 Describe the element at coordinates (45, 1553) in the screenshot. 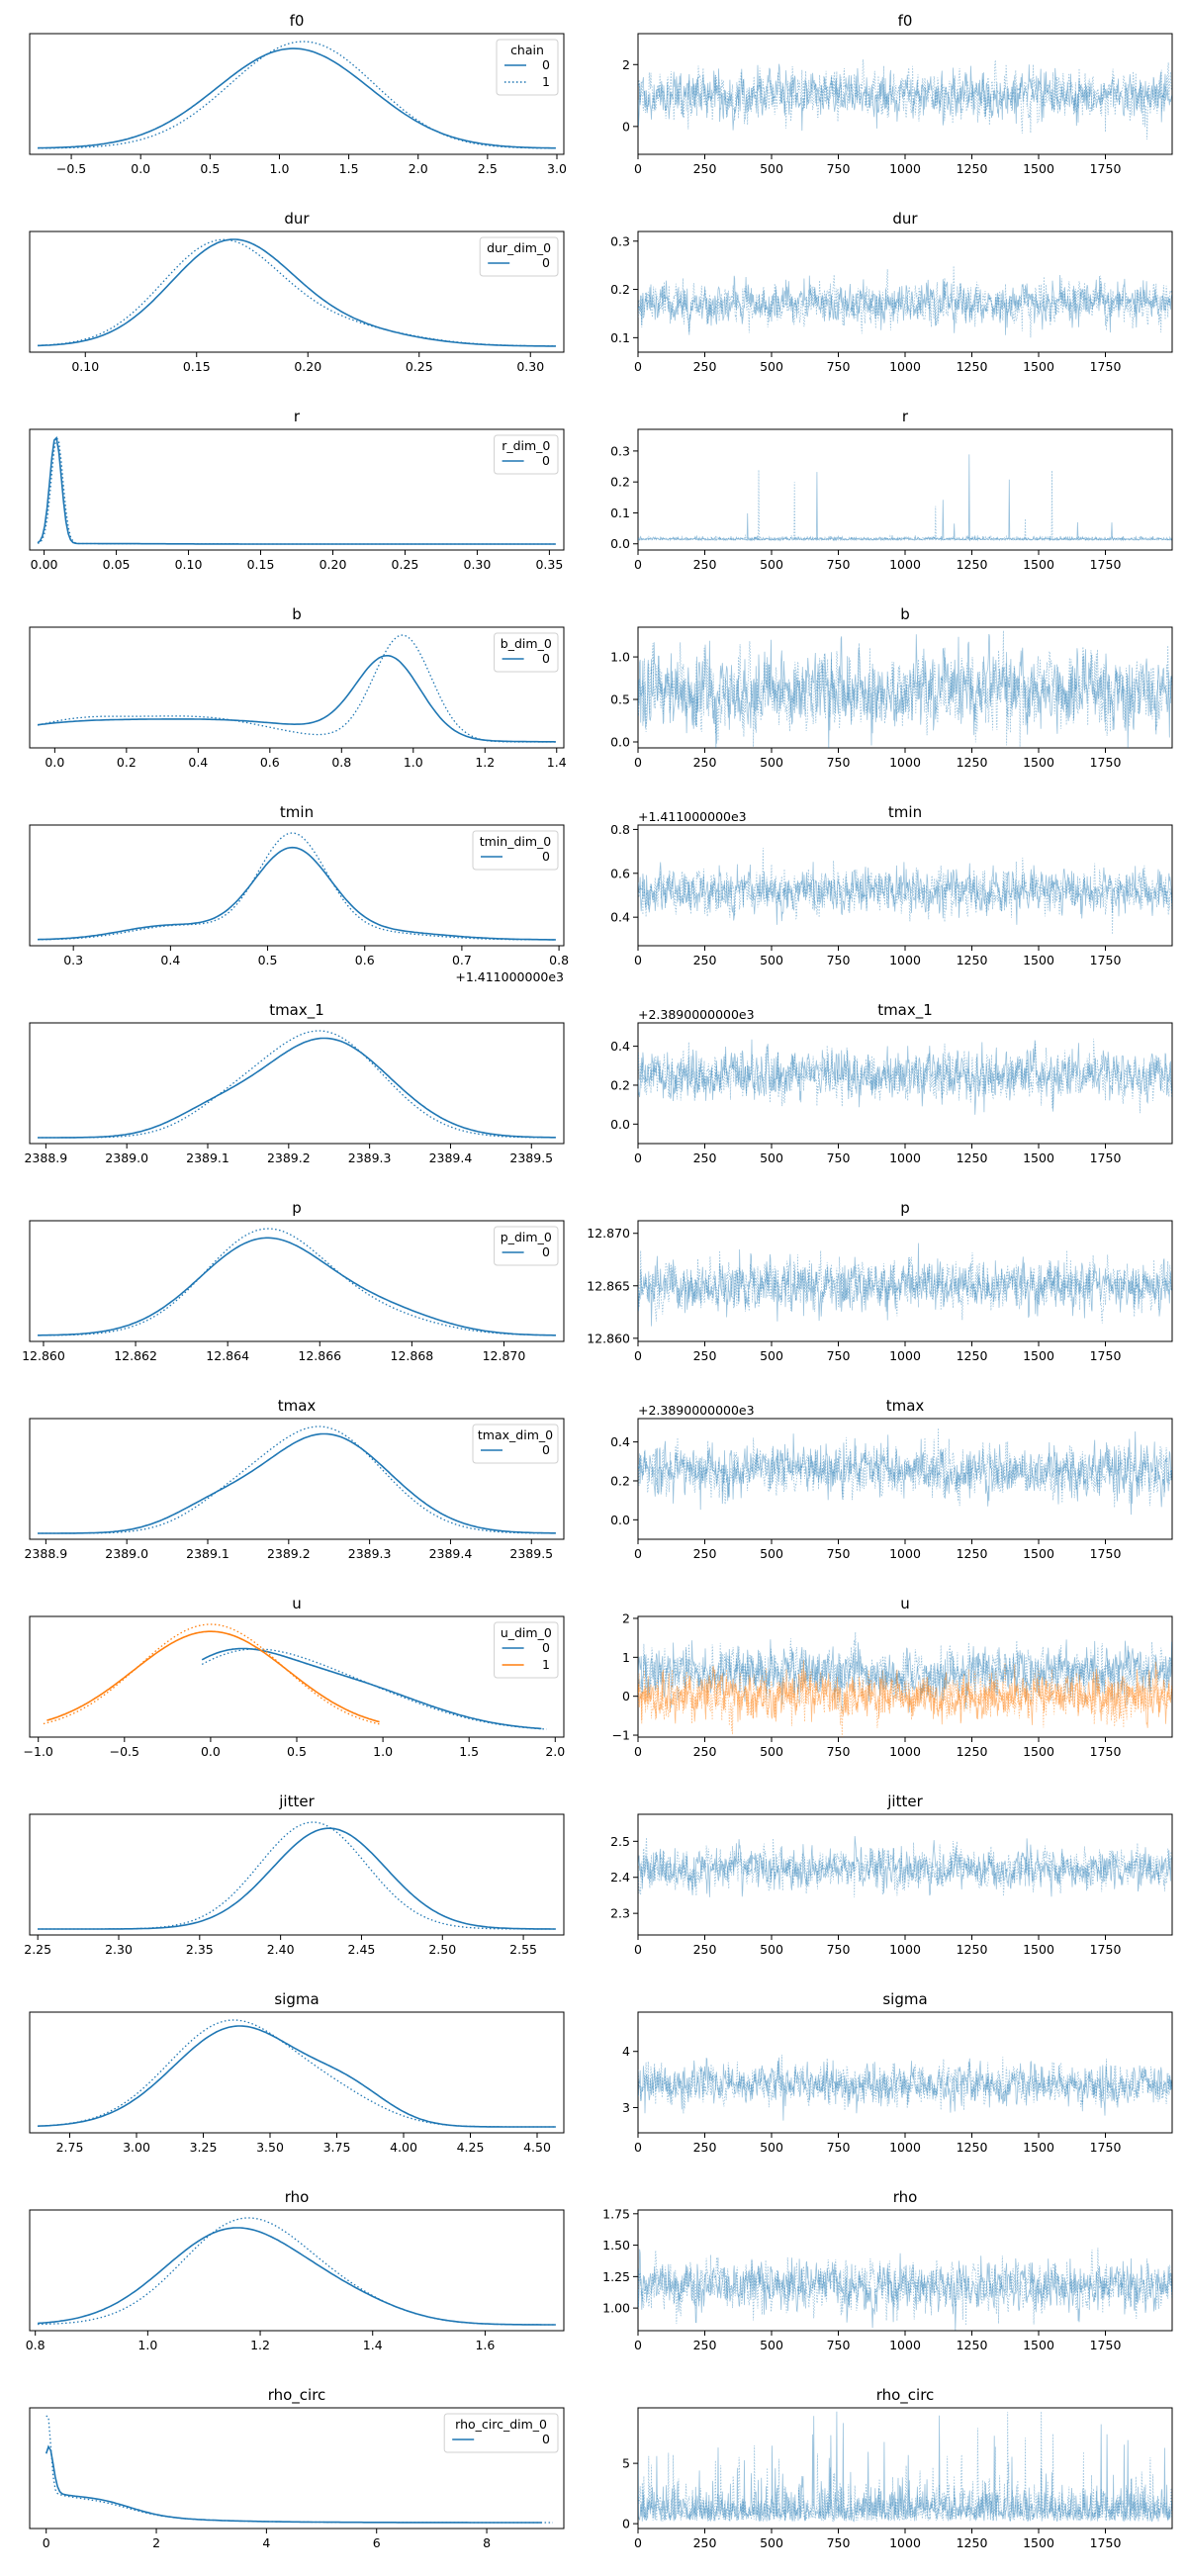

I see `x-tick-label: 2388.9` at that location.